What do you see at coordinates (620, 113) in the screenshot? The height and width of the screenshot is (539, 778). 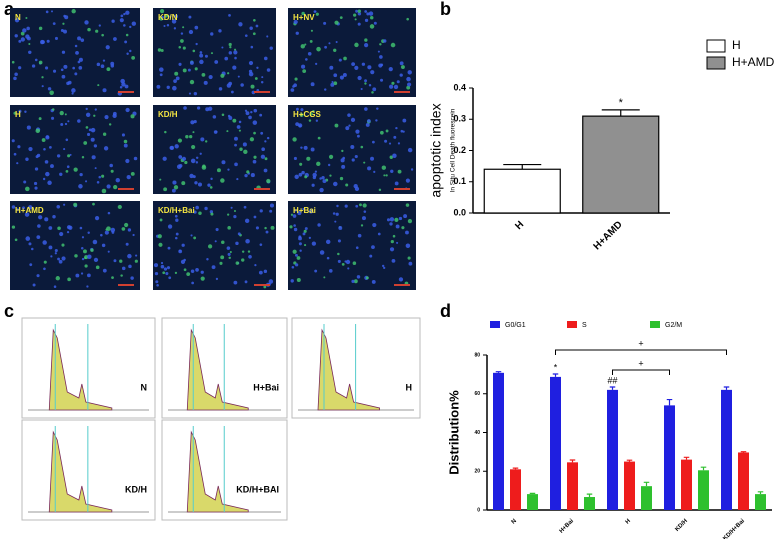 I see `error-bar` at bounding box center [620, 113].